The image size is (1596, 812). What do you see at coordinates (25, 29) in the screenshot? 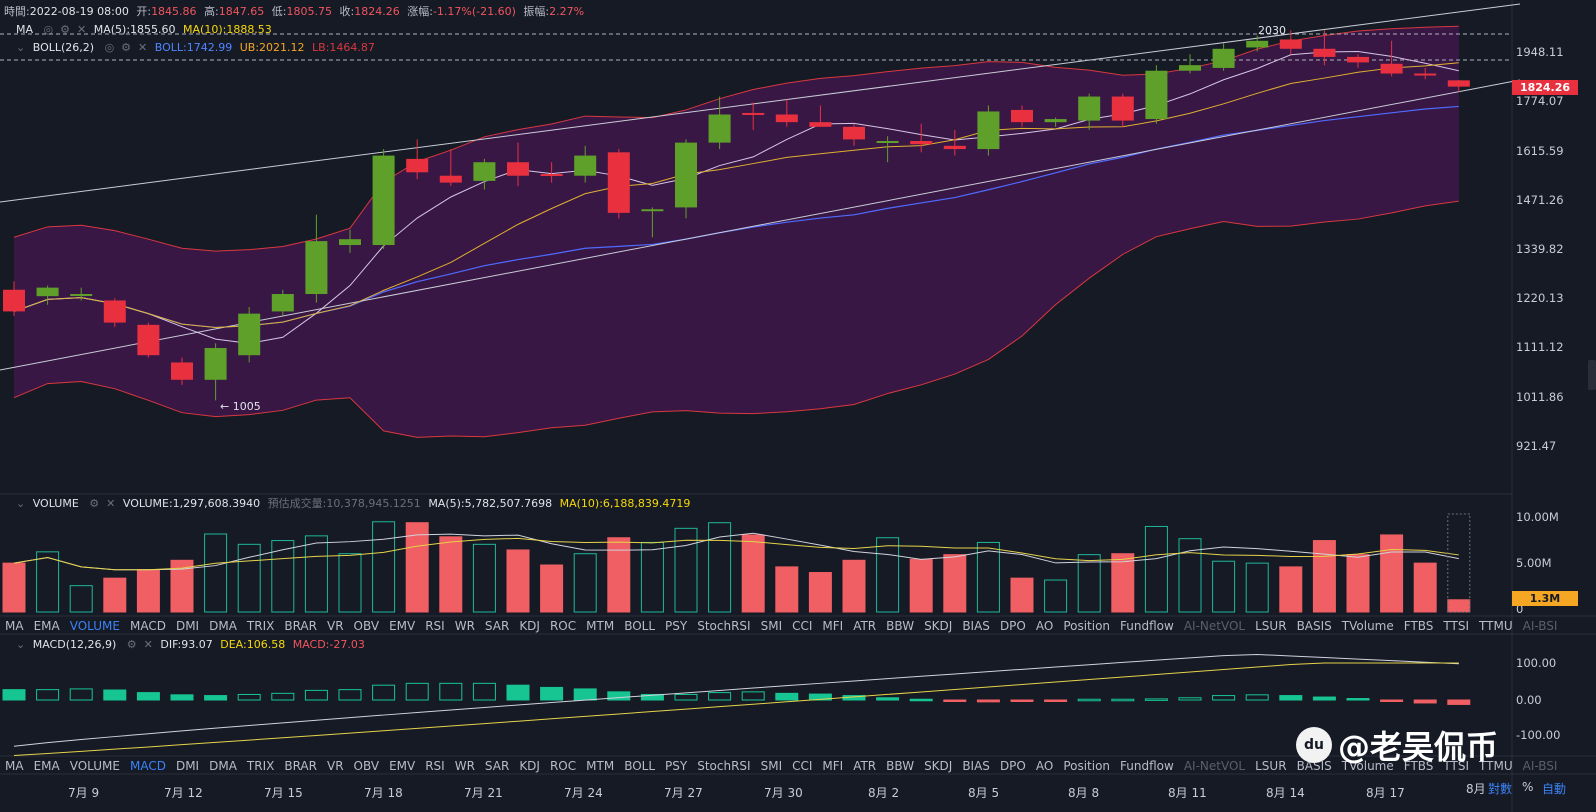
I see `ma-name: MA` at bounding box center [25, 29].